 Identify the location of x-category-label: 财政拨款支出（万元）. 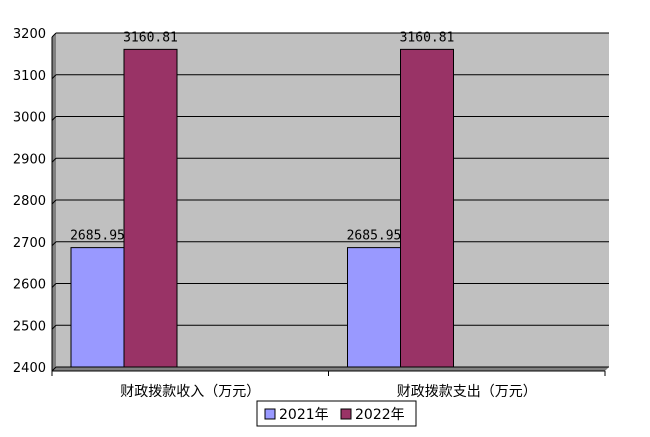
(467, 392).